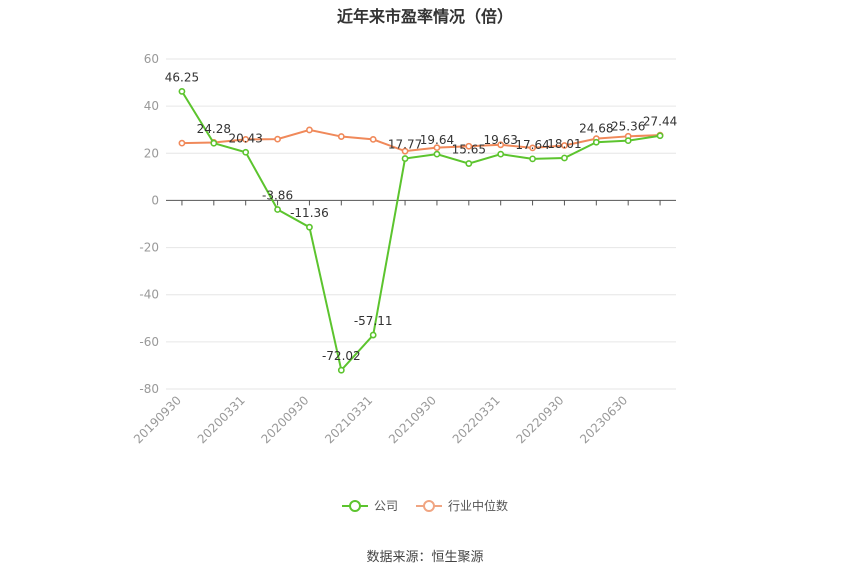 The image size is (850, 575). I want to click on data-label: 15.65, so click(469, 150).